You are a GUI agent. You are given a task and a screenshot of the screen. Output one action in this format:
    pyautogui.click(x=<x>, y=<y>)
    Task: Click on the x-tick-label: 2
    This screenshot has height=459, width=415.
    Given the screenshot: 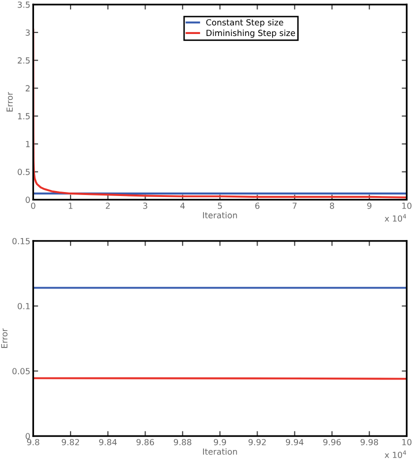 What is the action you would take?
    pyautogui.click(x=108, y=205)
    